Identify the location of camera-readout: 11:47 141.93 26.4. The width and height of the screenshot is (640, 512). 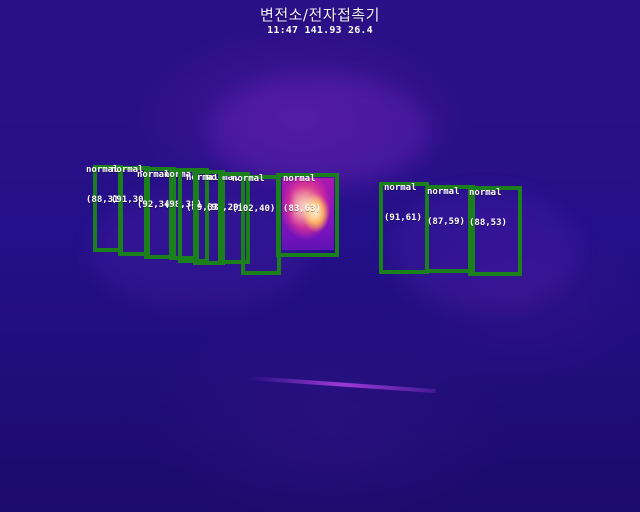
(320, 30).